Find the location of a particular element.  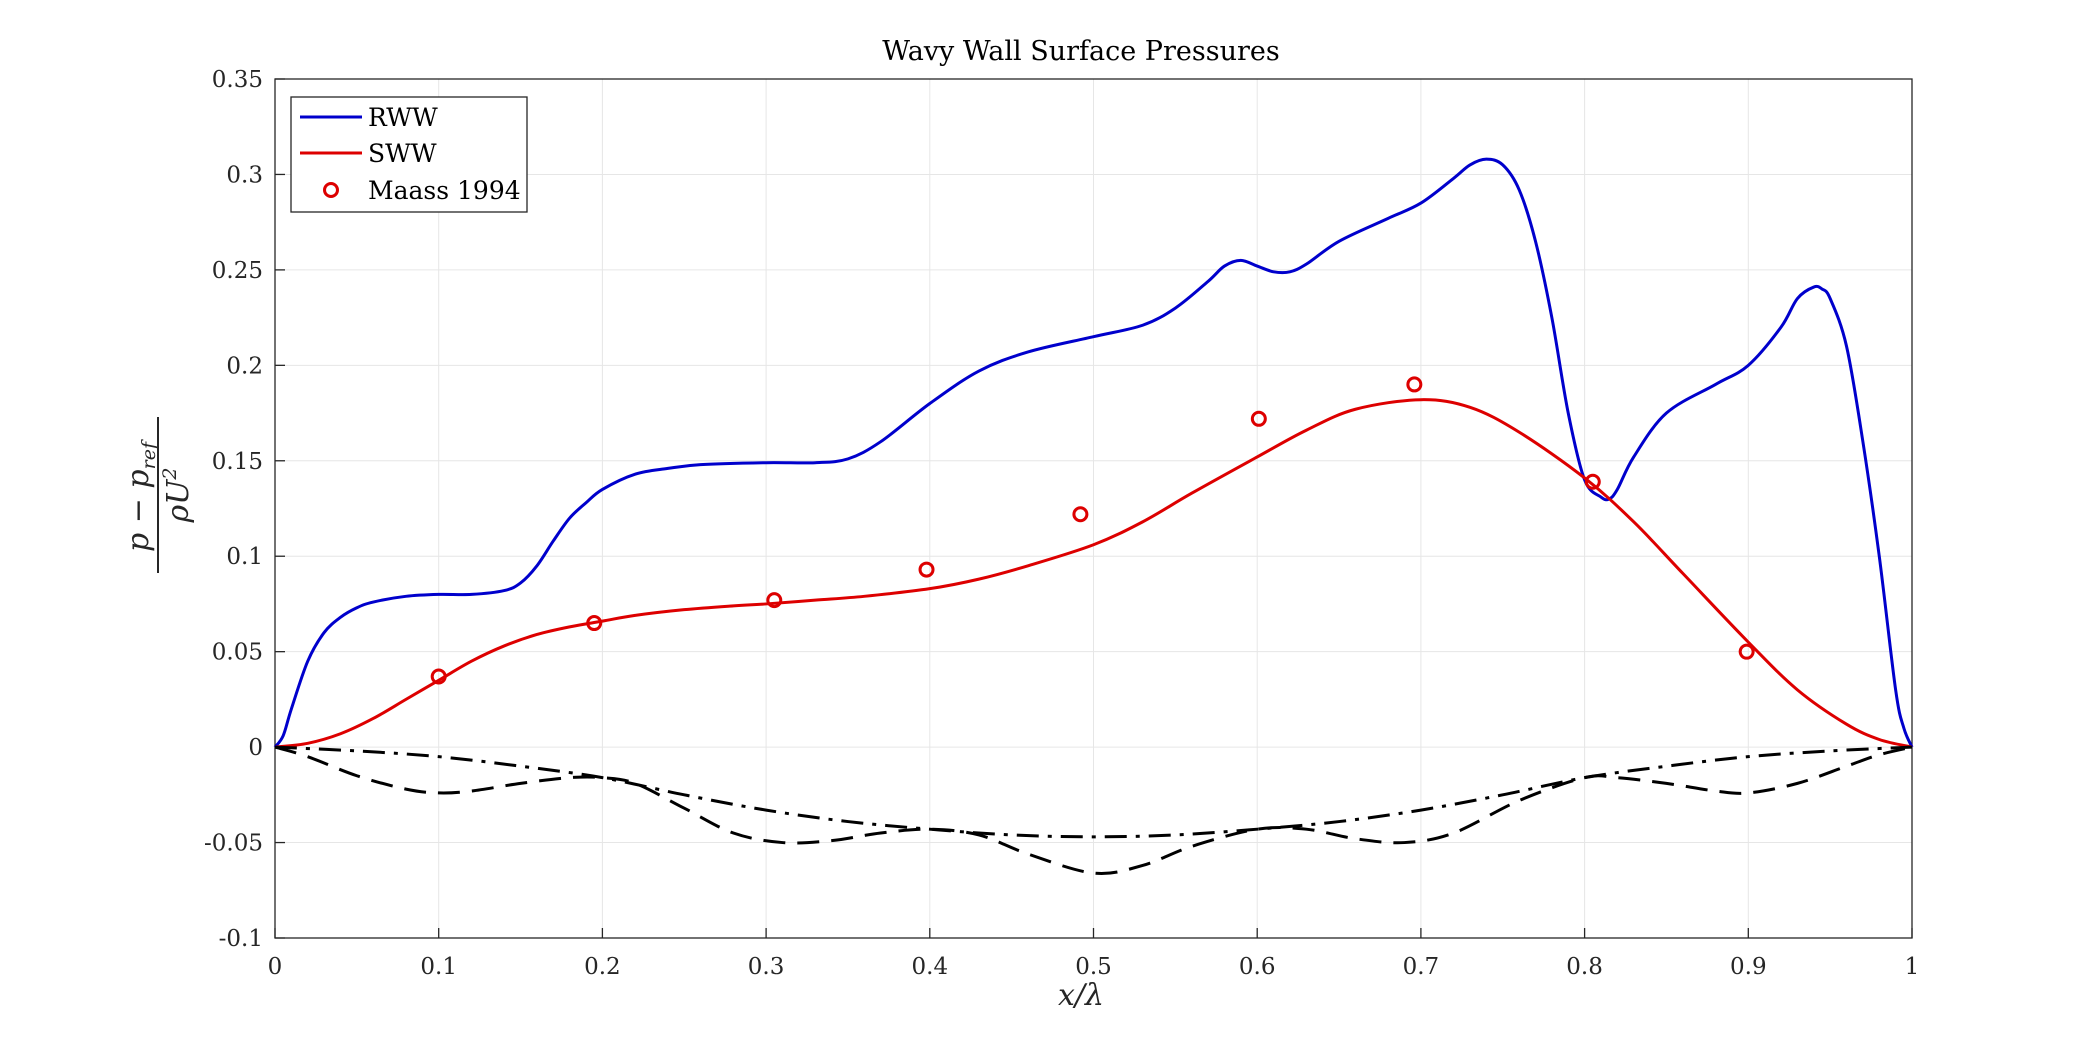

x-tick-label: 0.5 is located at coordinates (1093, 967).